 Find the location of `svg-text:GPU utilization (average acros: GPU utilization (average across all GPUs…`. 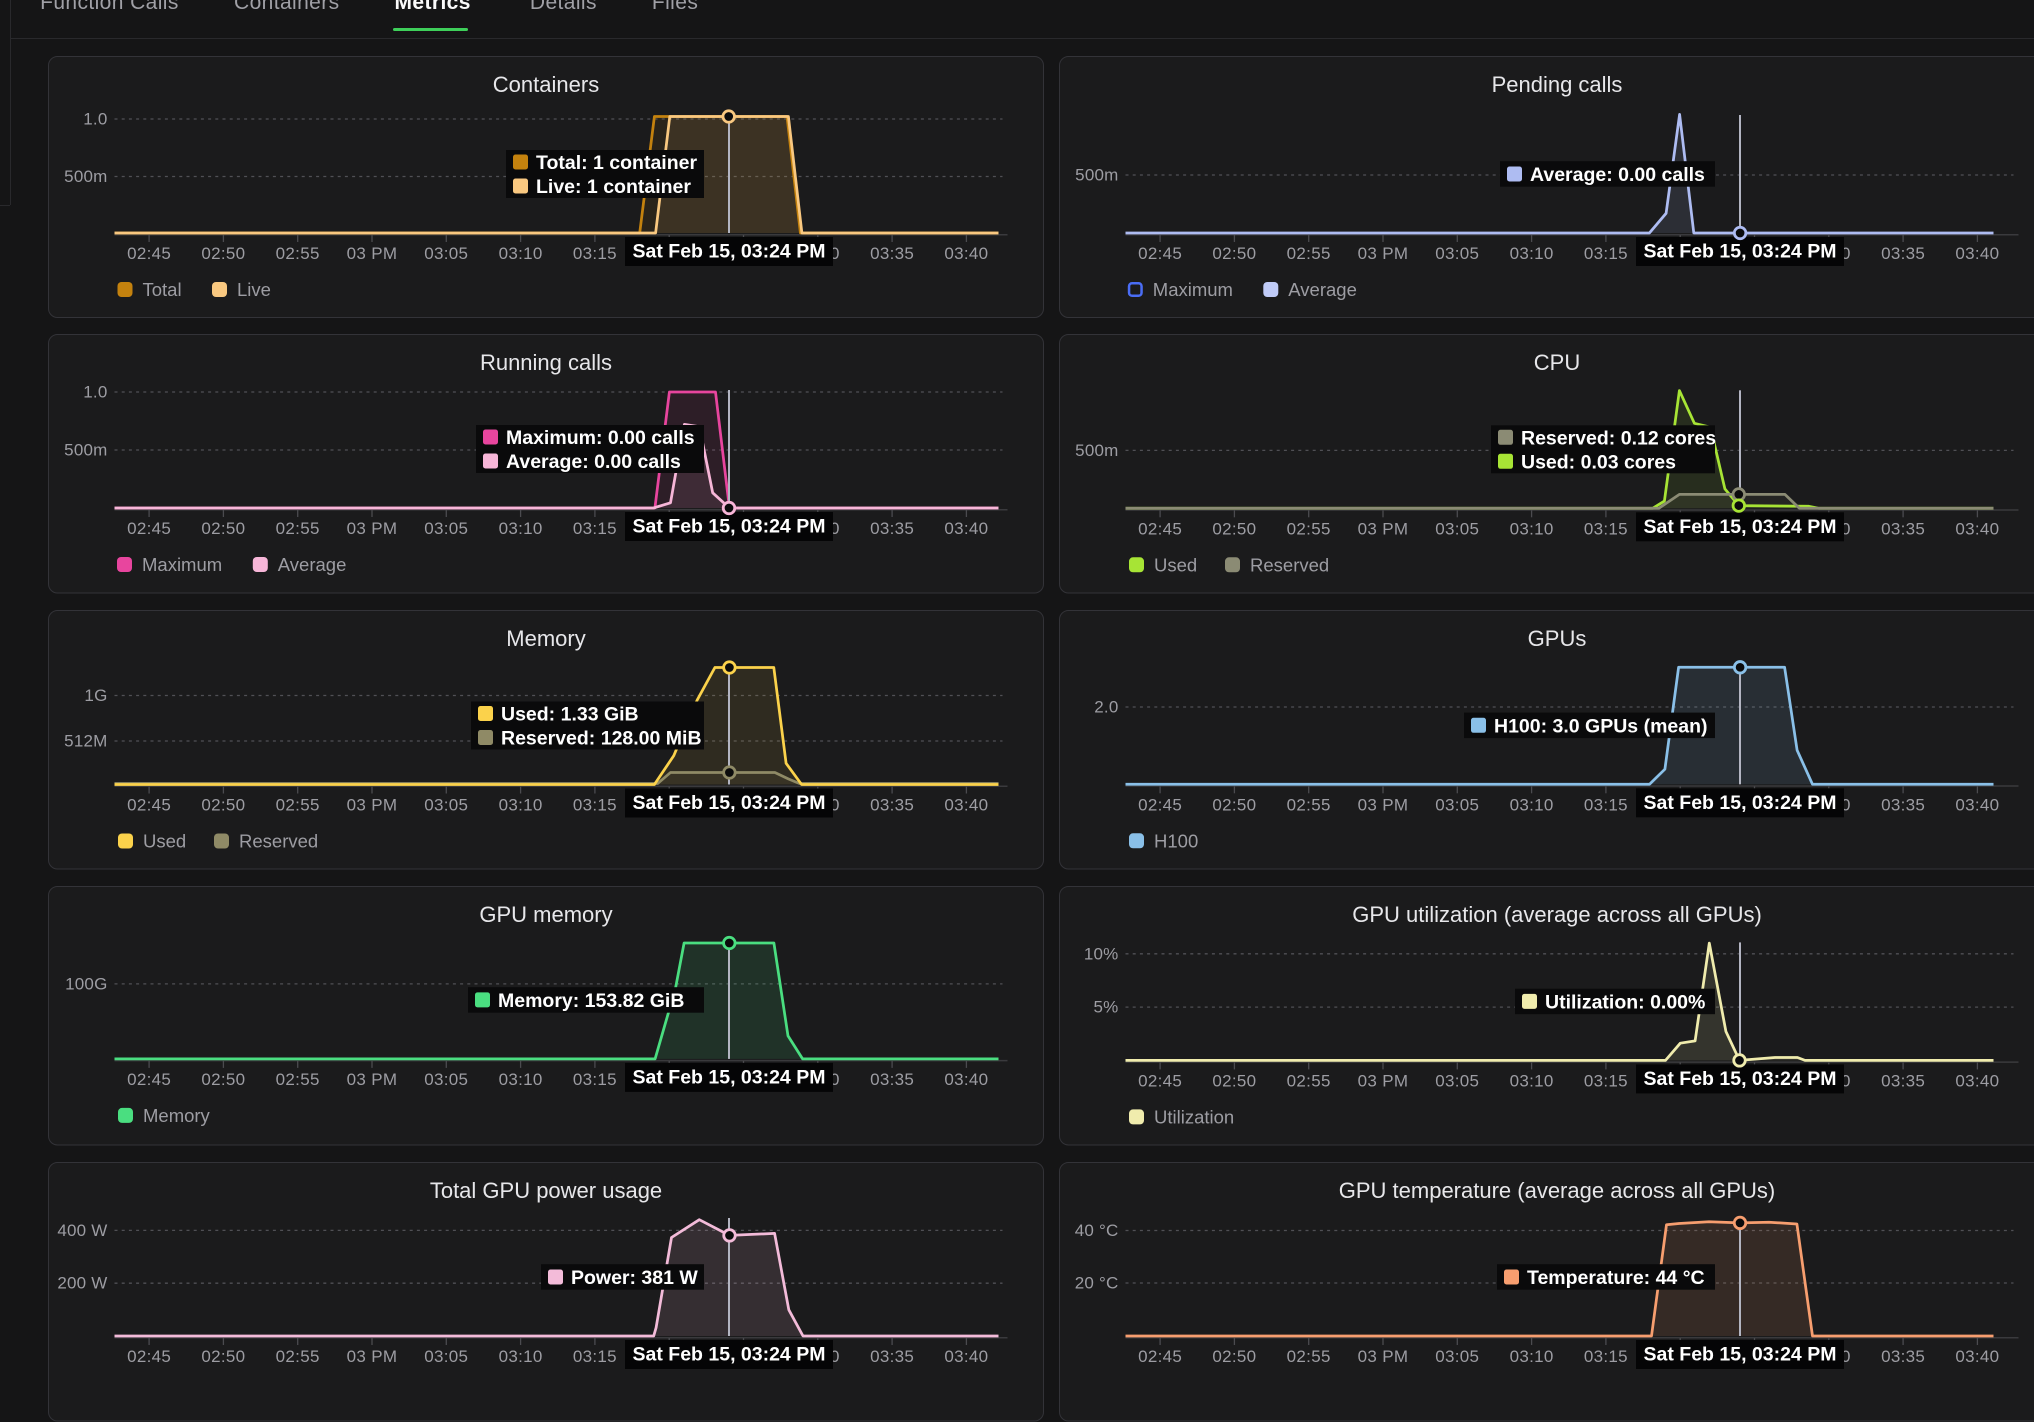

svg-text:GPU utilization (average acros: GPU utilization (average across all GPUs… is located at coordinates (1557, 914).